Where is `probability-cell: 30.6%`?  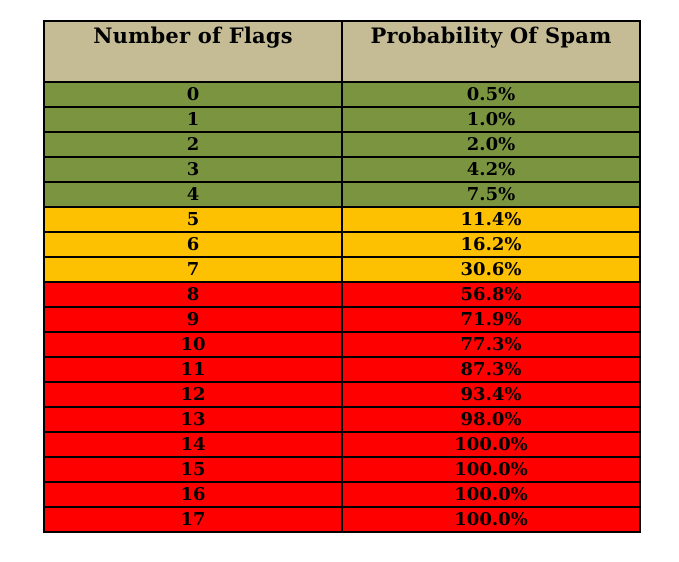 probability-cell: 30.6% is located at coordinates (491, 269).